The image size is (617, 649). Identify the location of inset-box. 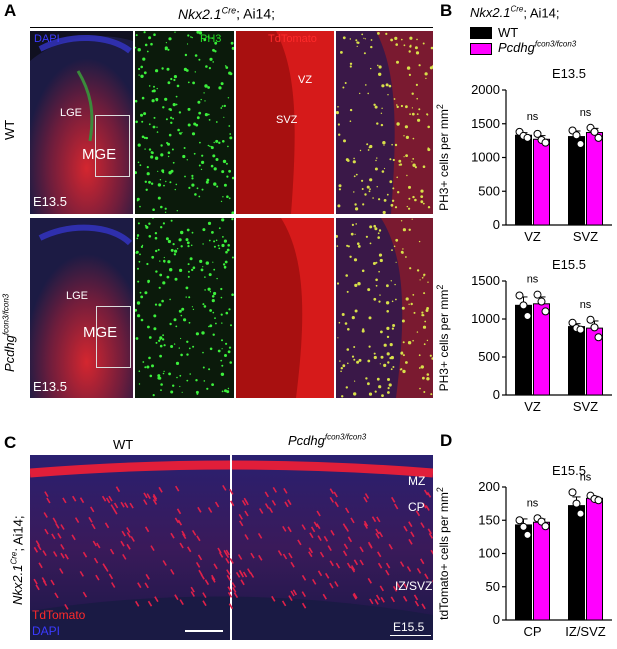
(112, 146).